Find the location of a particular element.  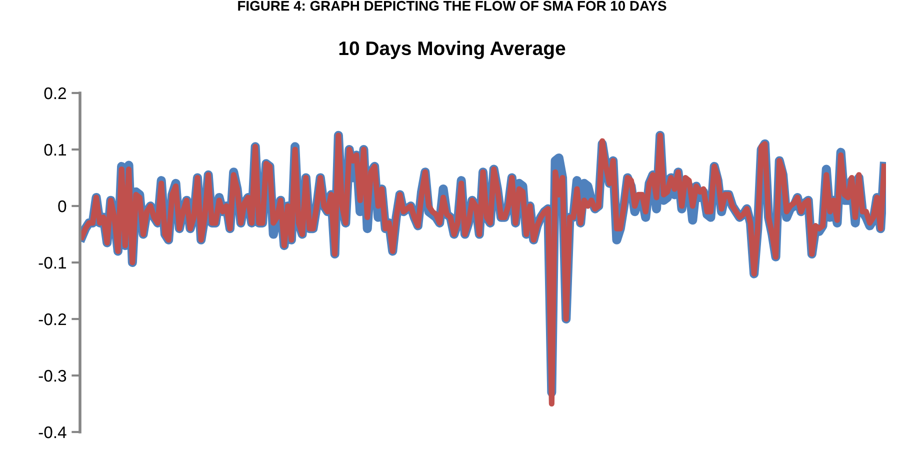

y-tick-label: 0.1 is located at coordinates (55, 150).